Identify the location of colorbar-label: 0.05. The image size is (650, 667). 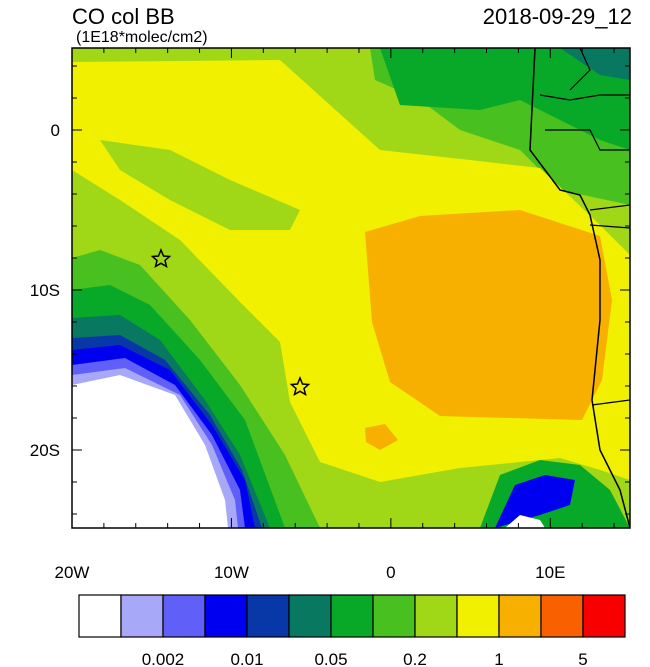
(330, 658).